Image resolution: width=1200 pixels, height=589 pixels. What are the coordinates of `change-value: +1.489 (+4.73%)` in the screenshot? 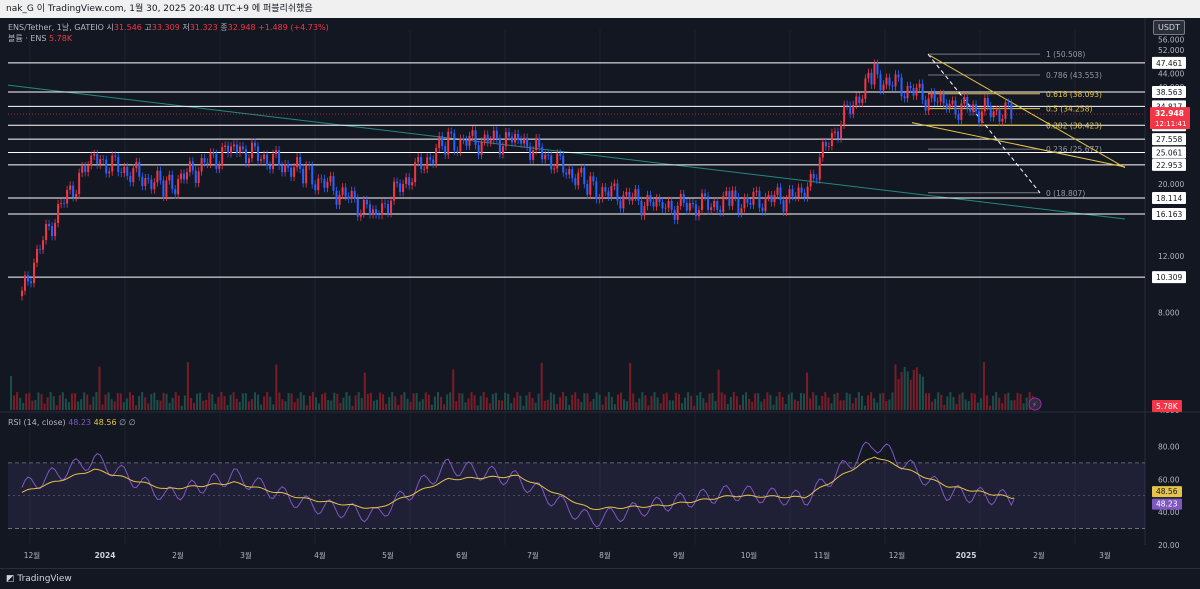 It's located at (293, 27).